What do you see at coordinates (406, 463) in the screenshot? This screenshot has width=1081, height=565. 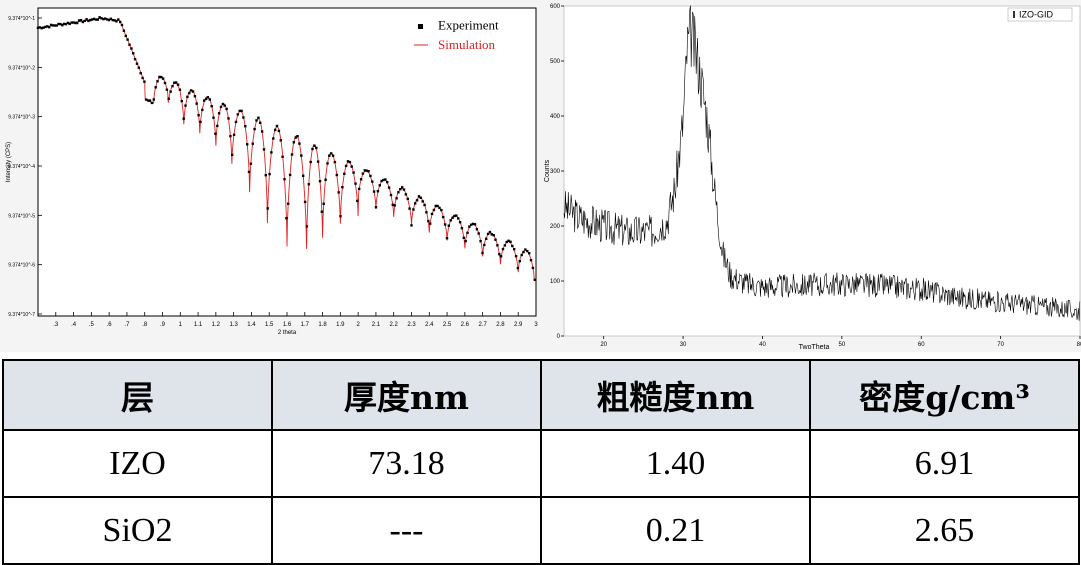 I see `cell-thickness: 73.18` at bounding box center [406, 463].